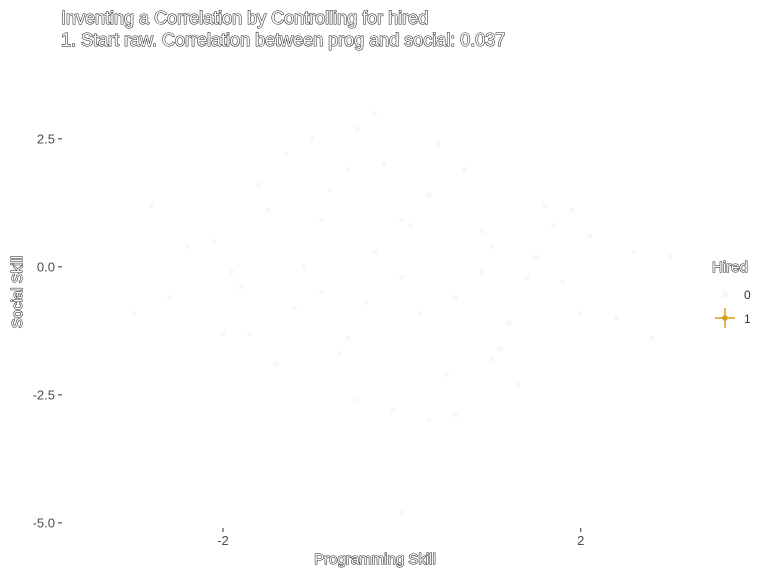 This screenshot has height=581, width=768. Describe the element at coordinates (47, 330) in the screenshot. I see `y-axis: 2.5 0.0 -2.5 -5.0` at that location.